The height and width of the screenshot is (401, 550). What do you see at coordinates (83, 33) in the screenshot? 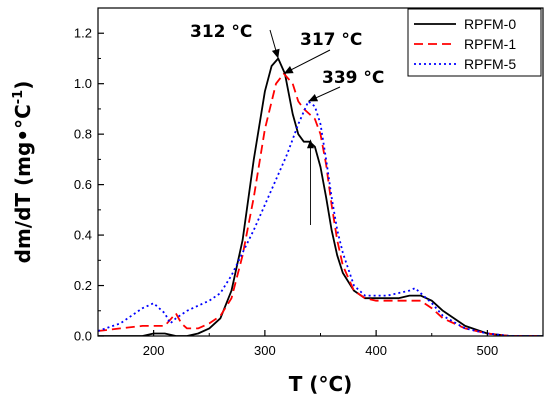
I see `y-tick-label: 1.2` at bounding box center [83, 33].